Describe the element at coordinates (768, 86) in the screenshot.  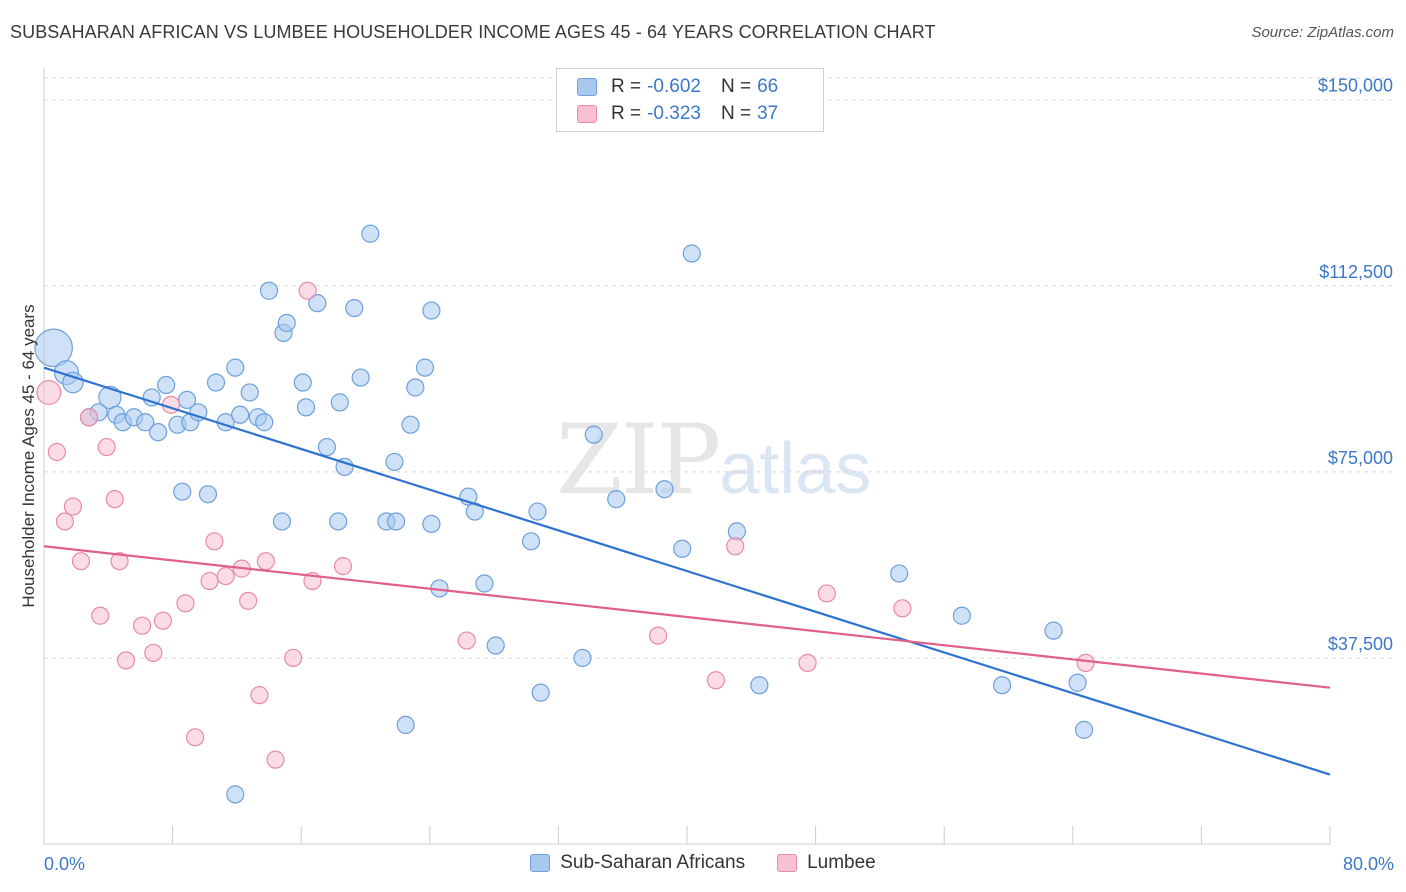
I see `legend-n-value: 66` at that location.